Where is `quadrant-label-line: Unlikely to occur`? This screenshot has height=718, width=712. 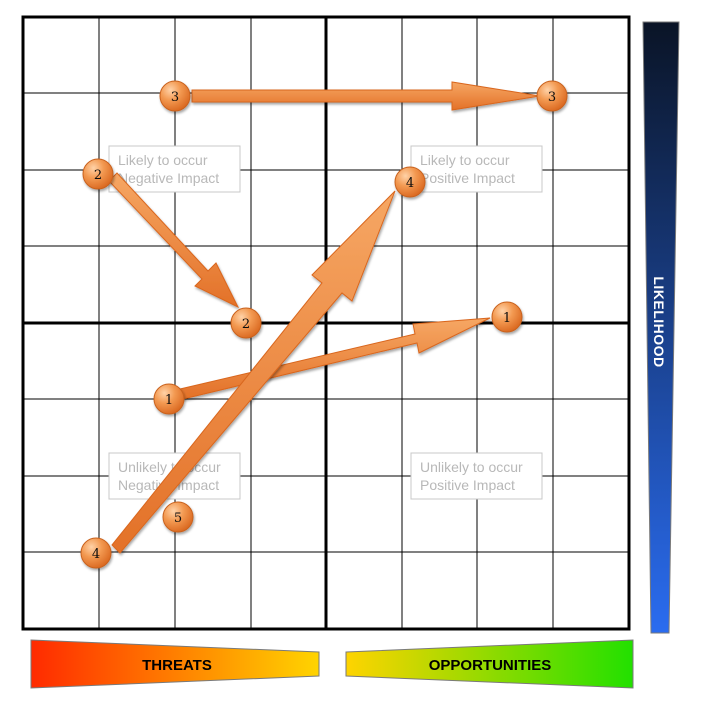 quadrant-label-line: Unlikely to occur is located at coordinates (471, 467).